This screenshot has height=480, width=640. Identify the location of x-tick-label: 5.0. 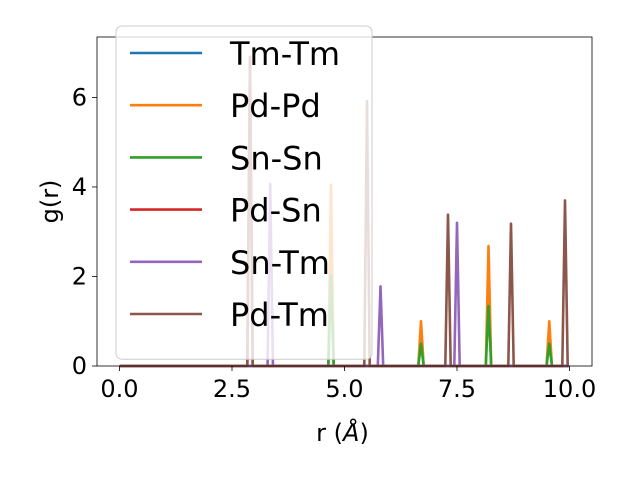
(344, 389).